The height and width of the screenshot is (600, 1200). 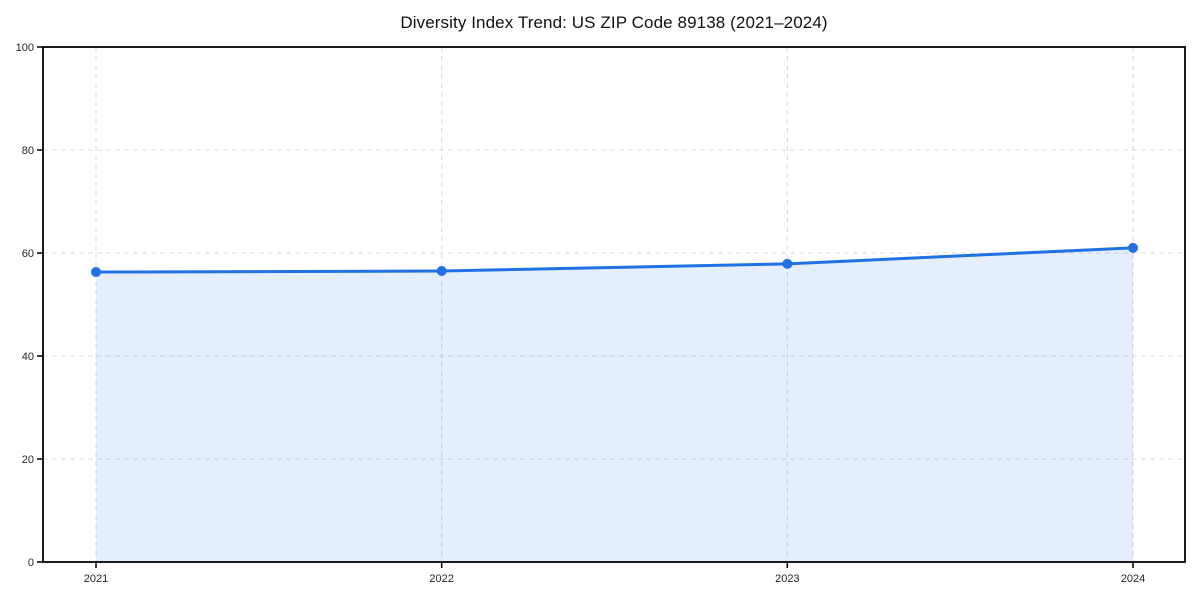 What do you see at coordinates (614, 260) in the screenshot?
I see `trend-line` at bounding box center [614, 260].